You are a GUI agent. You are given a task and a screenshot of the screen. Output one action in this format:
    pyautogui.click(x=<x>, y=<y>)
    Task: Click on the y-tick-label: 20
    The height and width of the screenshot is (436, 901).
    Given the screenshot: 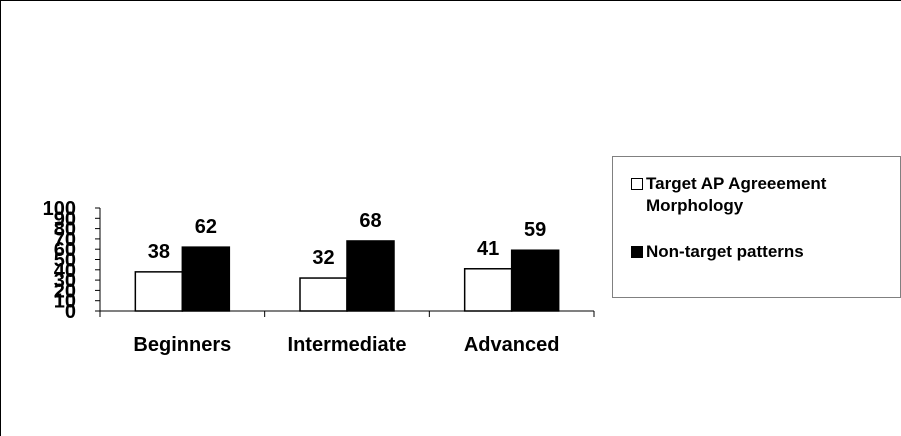 What is the action you would take?
    pyautogui.click(x=65, y=291)
    